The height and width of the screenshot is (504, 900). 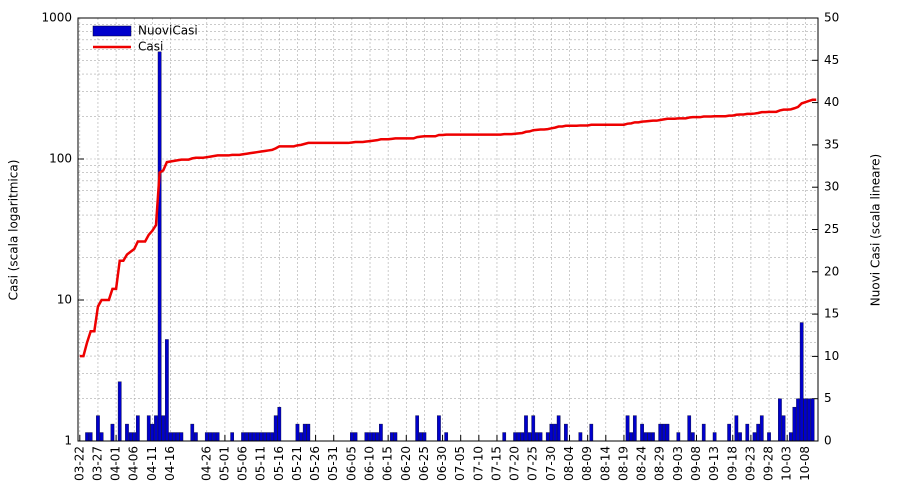 What do you see at coordinates (150, 47) in the screenshot?
I see `legend-label: Casi` at bounding box center [150, 47].